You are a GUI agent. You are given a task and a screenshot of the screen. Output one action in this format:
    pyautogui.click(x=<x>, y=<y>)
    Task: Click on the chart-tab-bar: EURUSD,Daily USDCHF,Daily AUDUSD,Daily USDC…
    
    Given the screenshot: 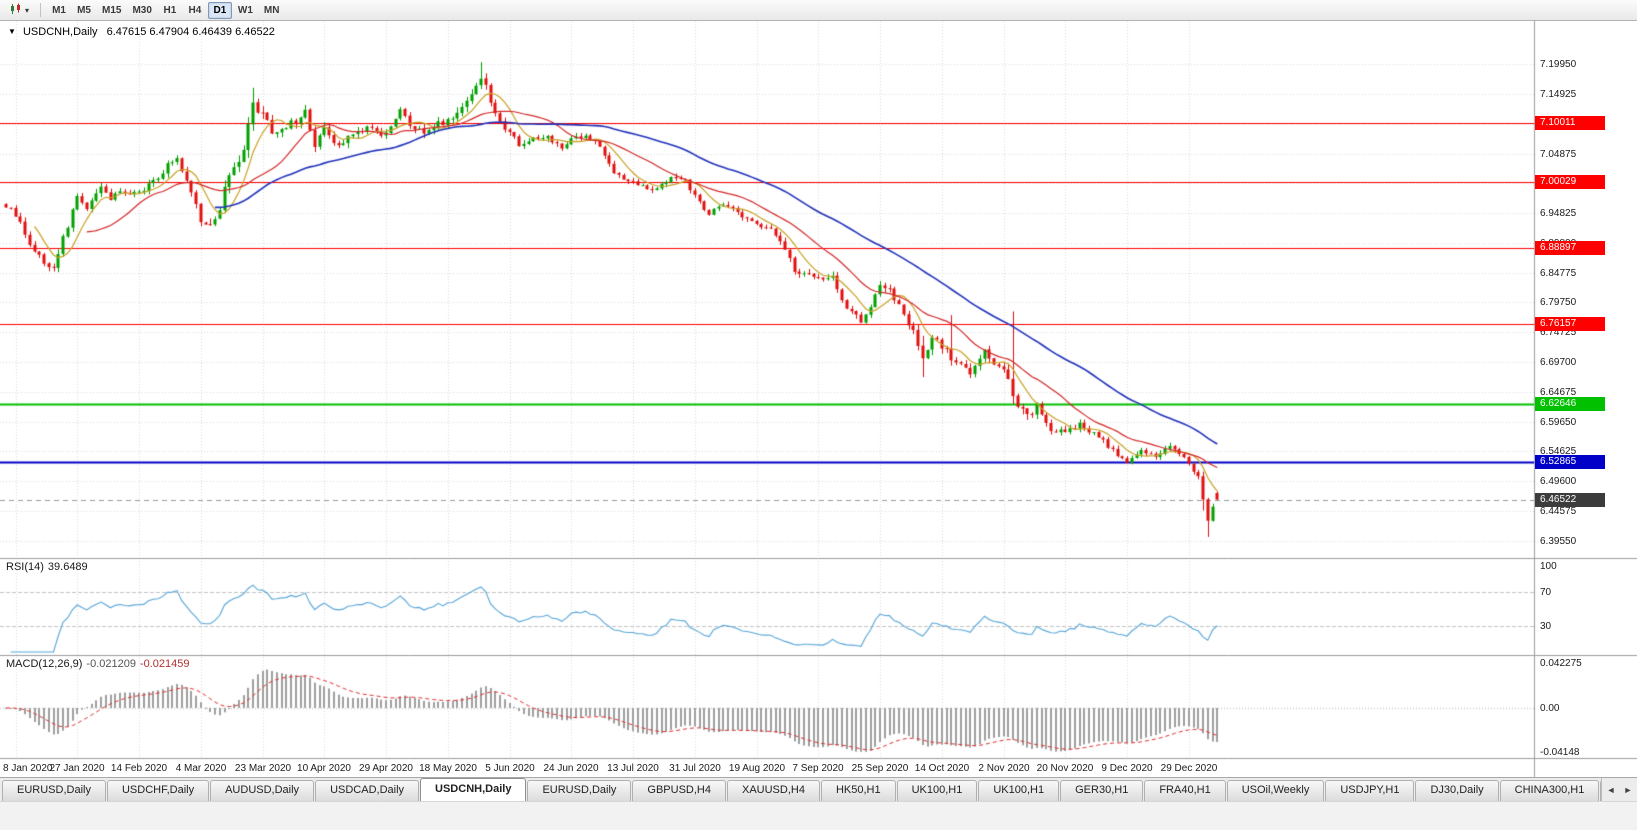 What is the action you would take?
    pyautogui.click(x=818, y=789)
    